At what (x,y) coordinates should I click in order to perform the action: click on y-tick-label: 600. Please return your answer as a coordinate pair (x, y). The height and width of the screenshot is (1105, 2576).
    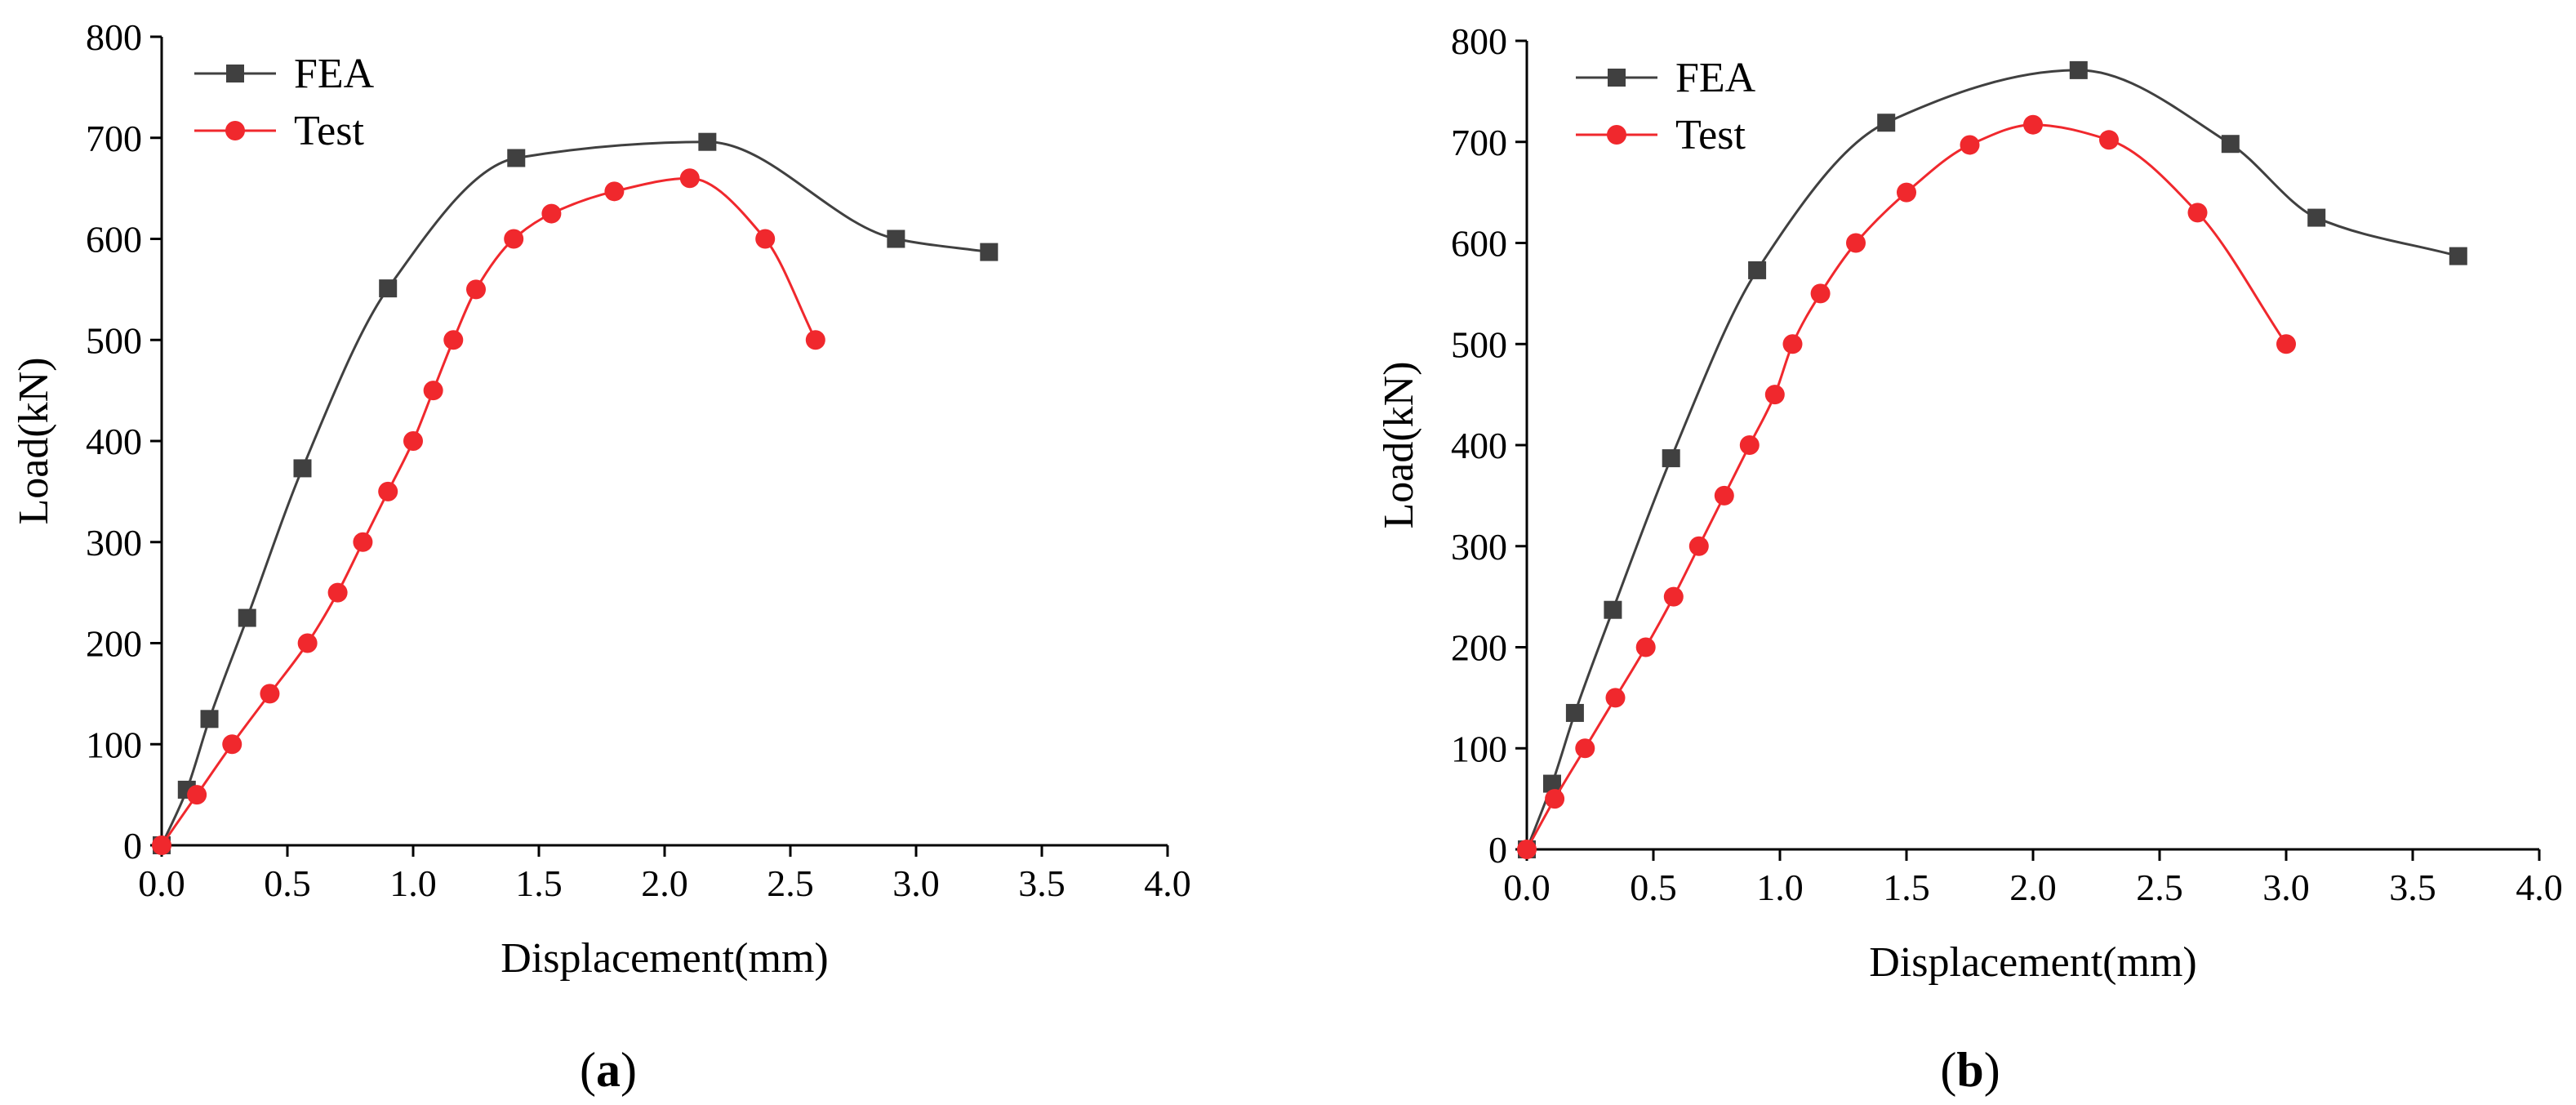
    Looking at the image, I should click on (1479, 244).